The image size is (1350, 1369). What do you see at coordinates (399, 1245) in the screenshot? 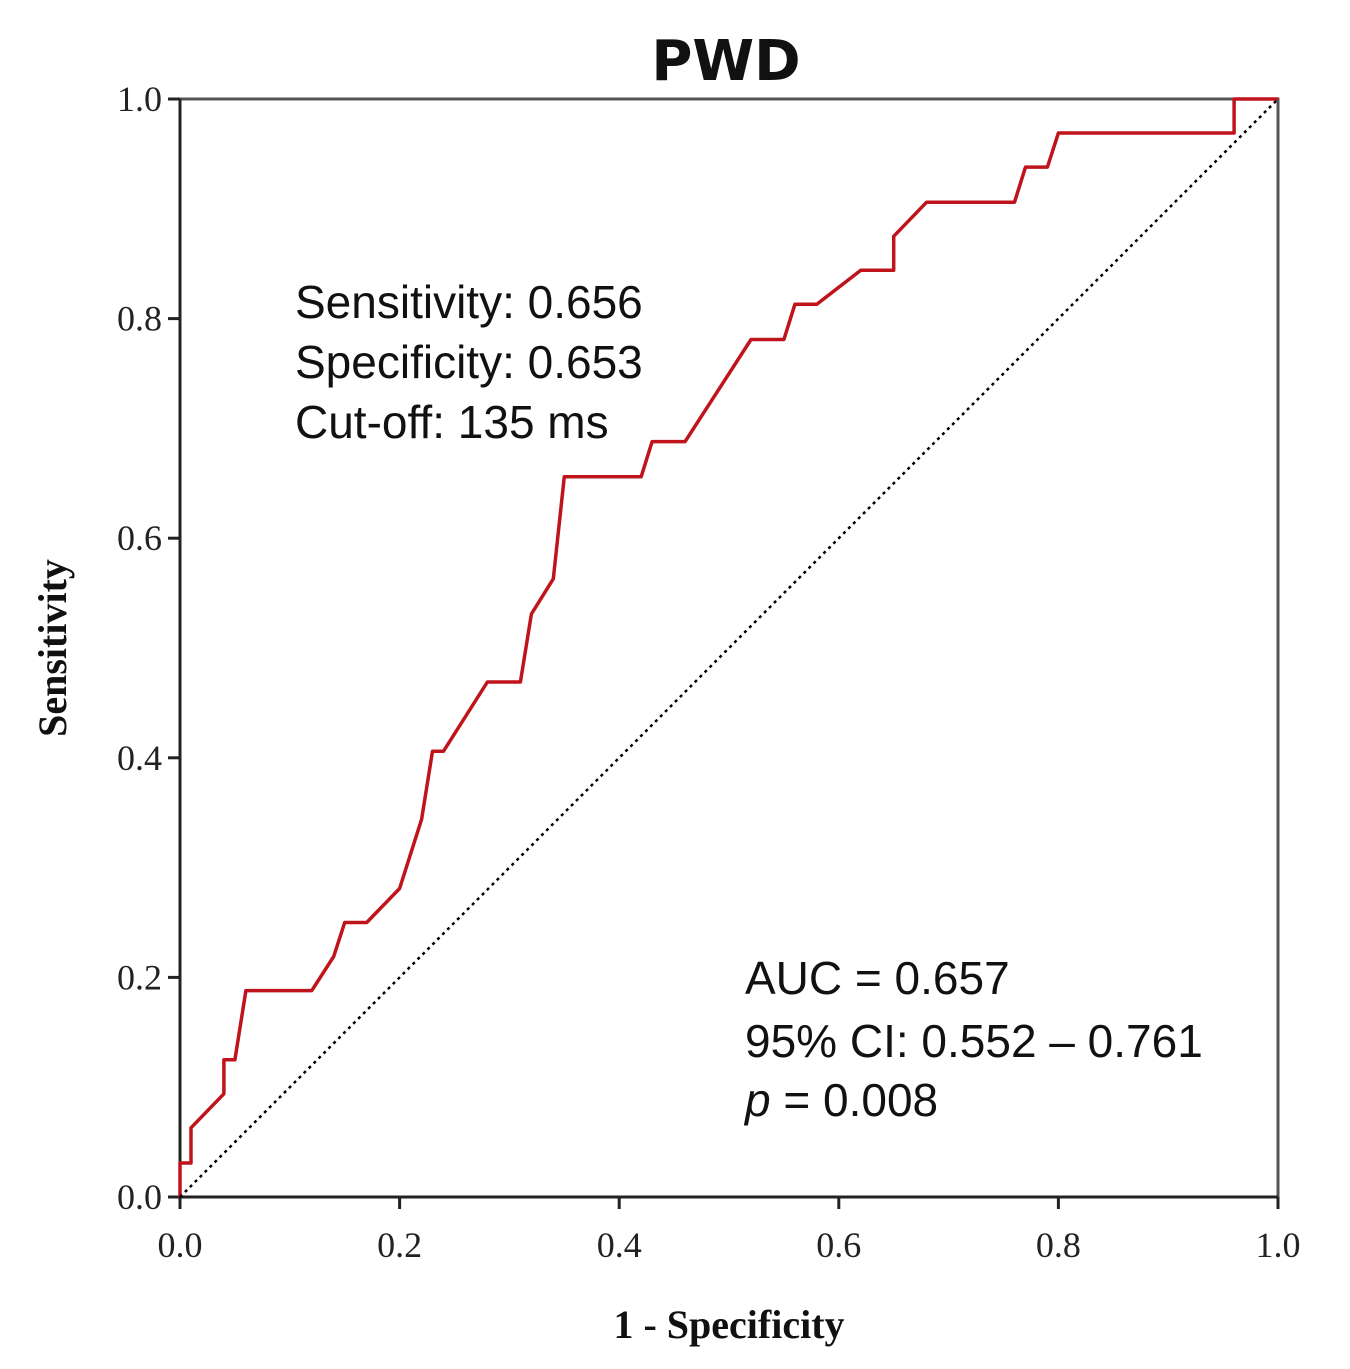
I see `x-tick-label: 0.2` at bounding box center [399, 1245].